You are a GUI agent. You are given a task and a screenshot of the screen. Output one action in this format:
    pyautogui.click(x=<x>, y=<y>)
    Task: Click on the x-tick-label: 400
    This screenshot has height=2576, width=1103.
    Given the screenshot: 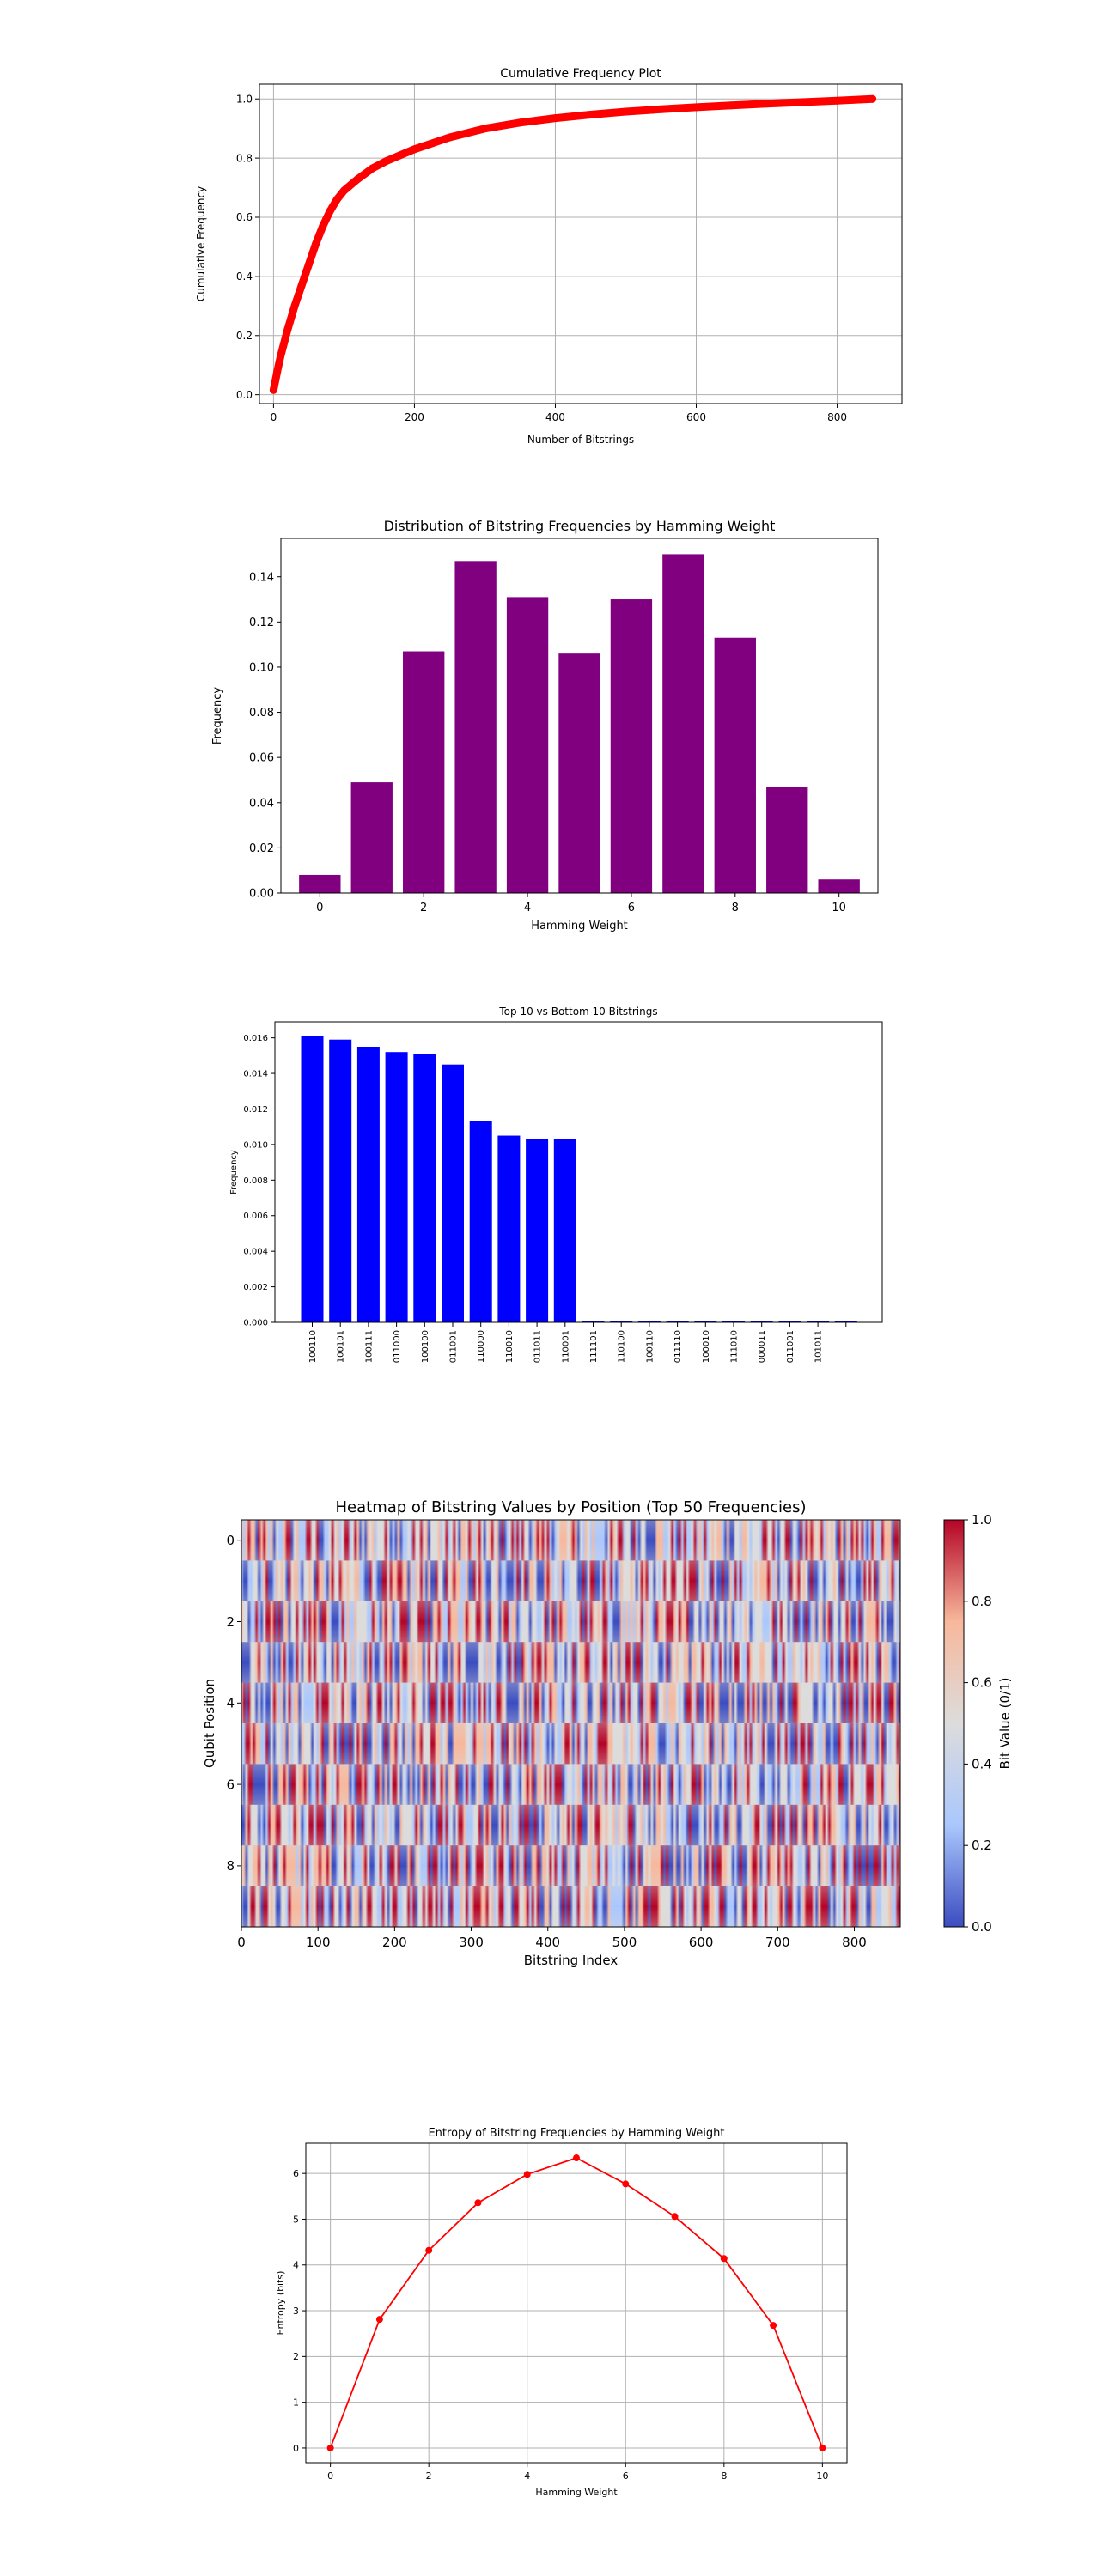 What is the action you would take?
    pyautogui.click(x=555, y=417)
    